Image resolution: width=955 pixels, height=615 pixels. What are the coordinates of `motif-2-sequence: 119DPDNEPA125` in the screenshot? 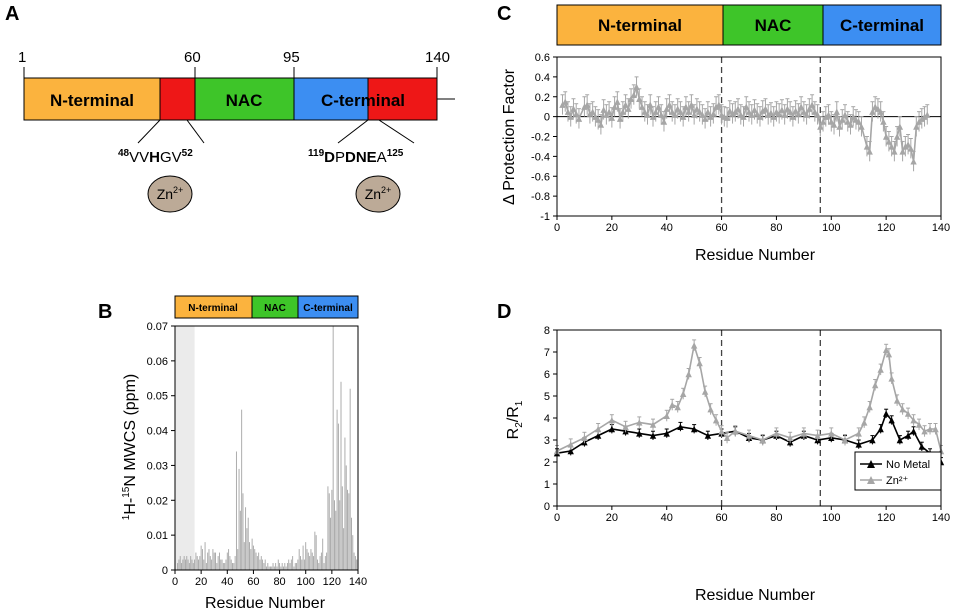 It's located at (356, 157).